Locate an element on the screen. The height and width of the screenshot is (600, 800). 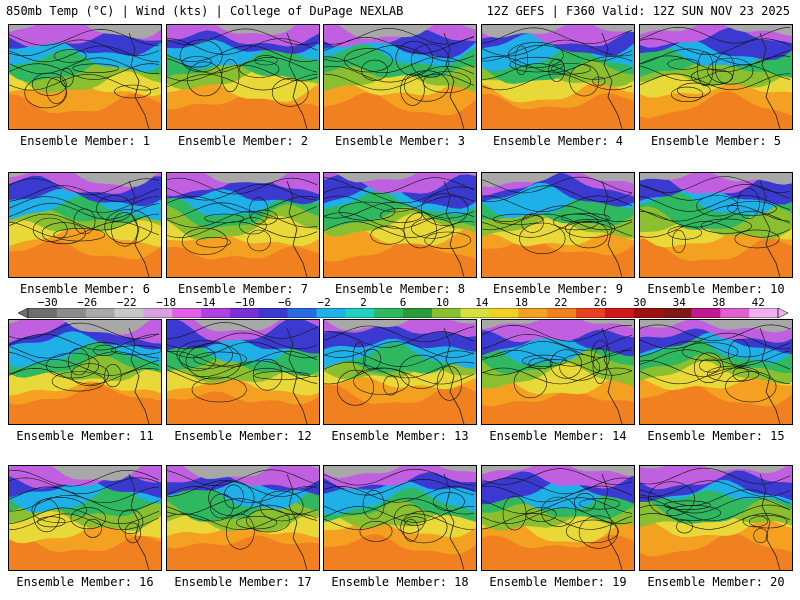
scale-outline is located at coordinates (403, 313).